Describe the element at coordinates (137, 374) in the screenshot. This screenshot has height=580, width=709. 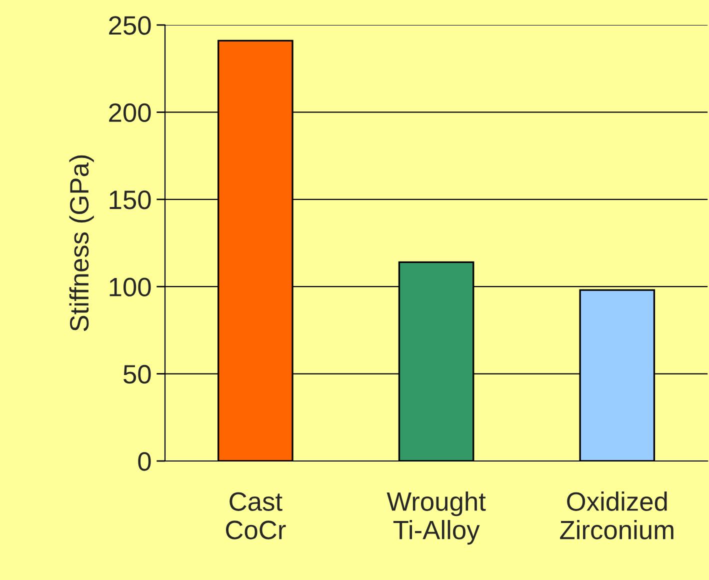
I see `y-tick-label: 50` at that location.